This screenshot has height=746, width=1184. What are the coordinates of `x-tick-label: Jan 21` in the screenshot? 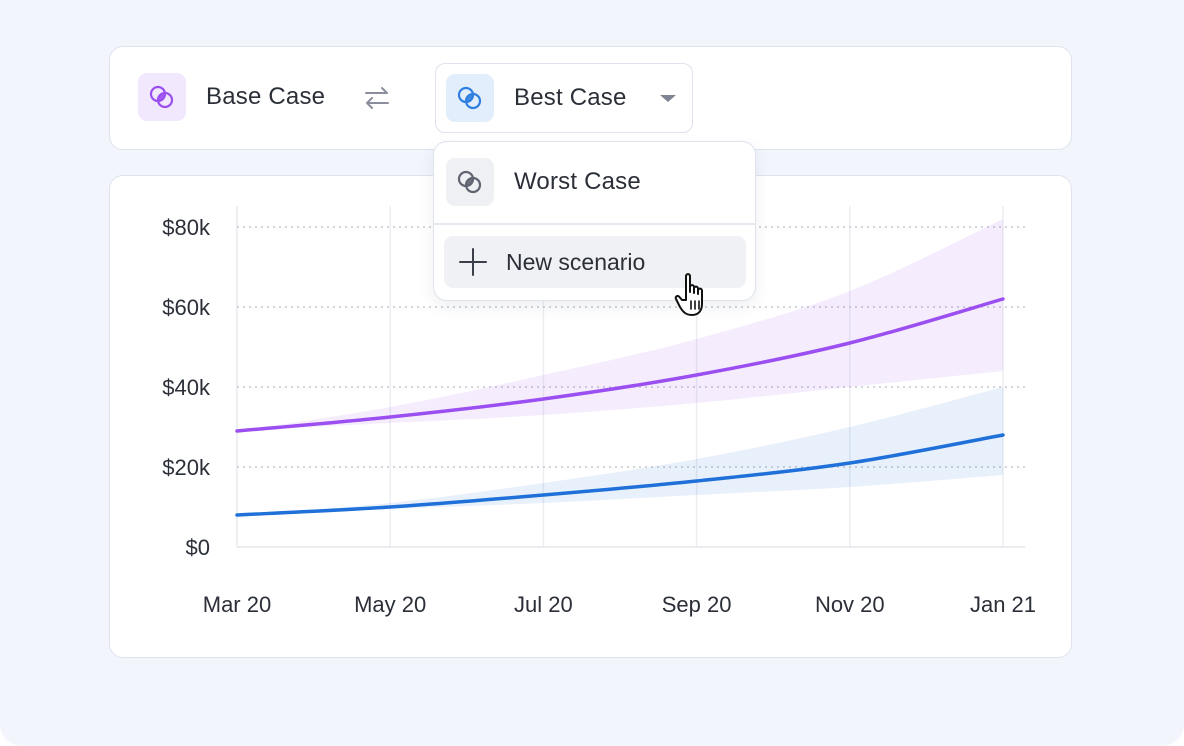 It's located at (1003, 604).